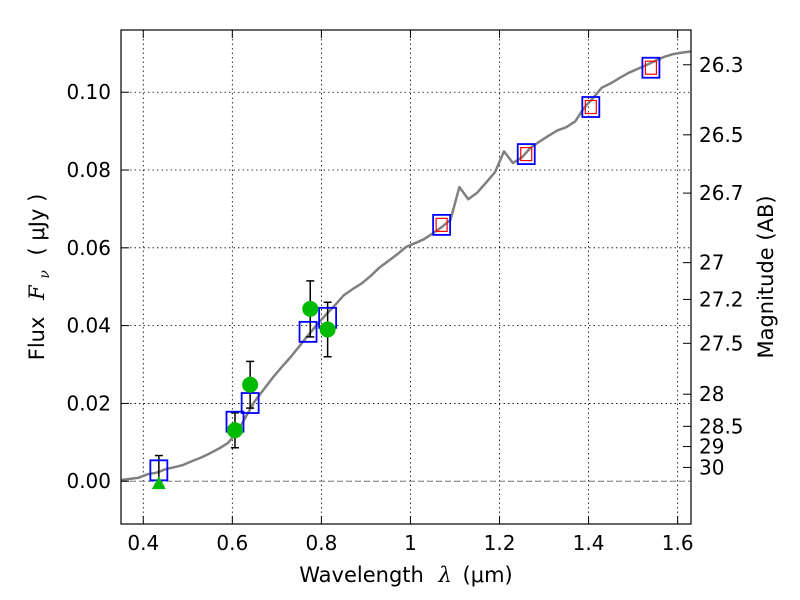 This screenshot has height=600, width=800. Describe the element at coordinates (410, 543) in the screenshot. I see `x-tick-label: 1` at that location.